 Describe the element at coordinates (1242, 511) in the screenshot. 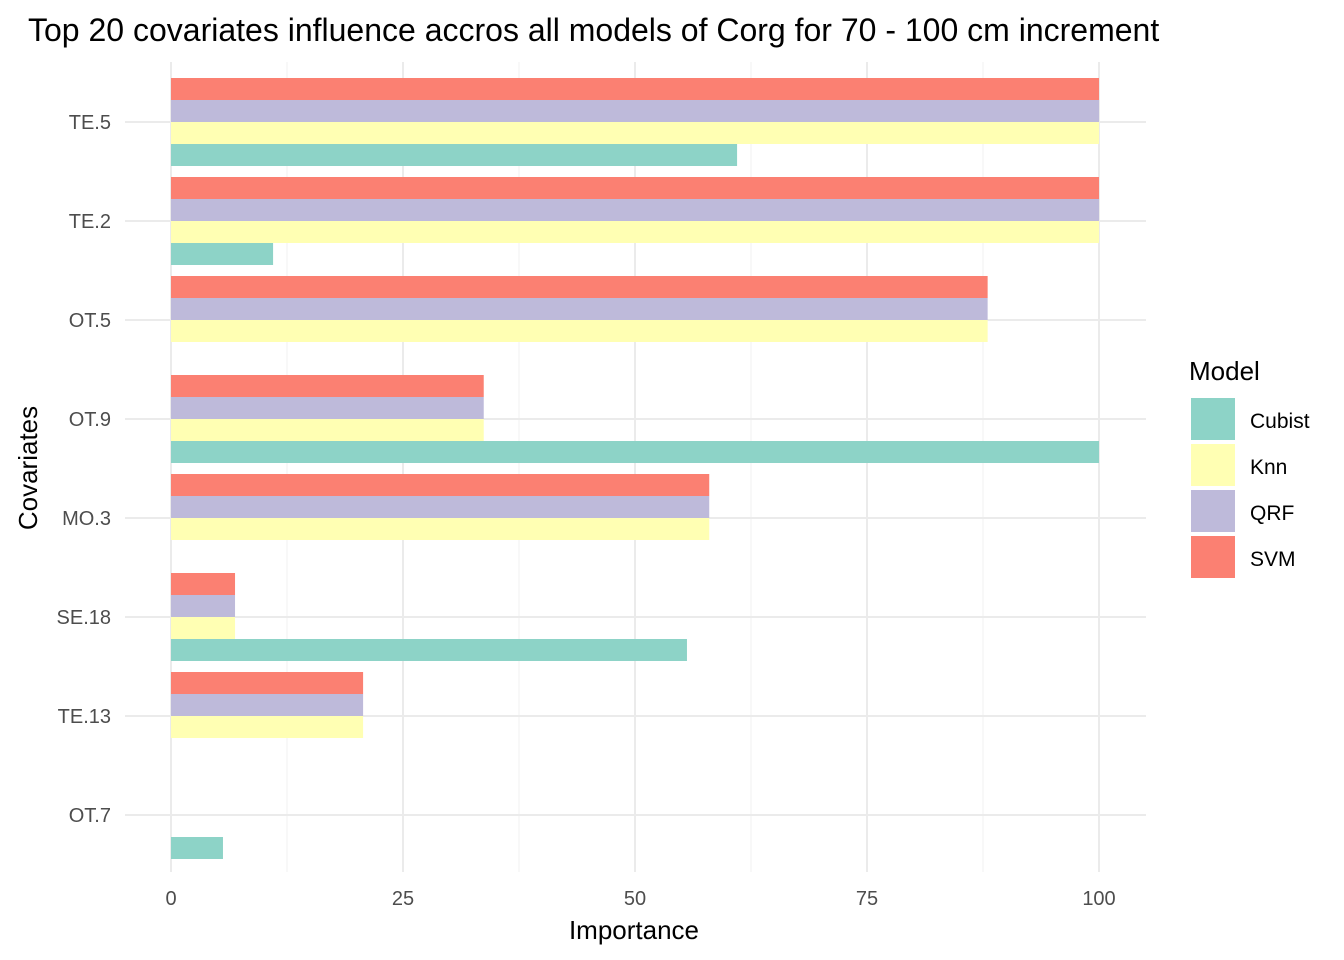

I see `legend-item-qrf: QRF` at that location.